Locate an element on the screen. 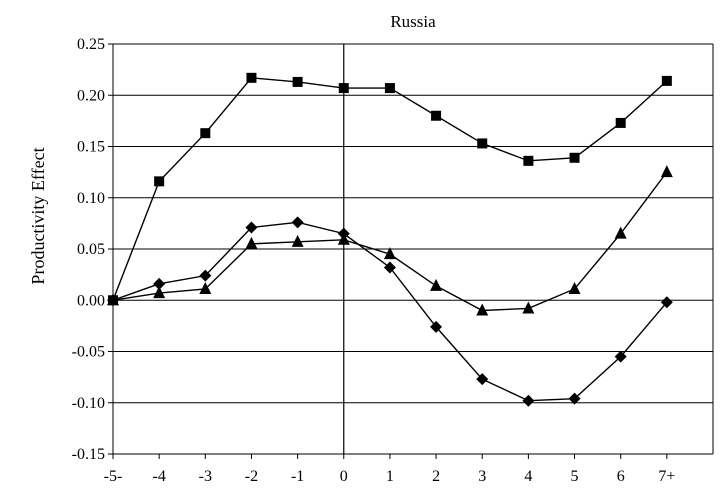 The image size is (725, 501). y-tick-label: 0.10 is located at coordinates (91, 198).